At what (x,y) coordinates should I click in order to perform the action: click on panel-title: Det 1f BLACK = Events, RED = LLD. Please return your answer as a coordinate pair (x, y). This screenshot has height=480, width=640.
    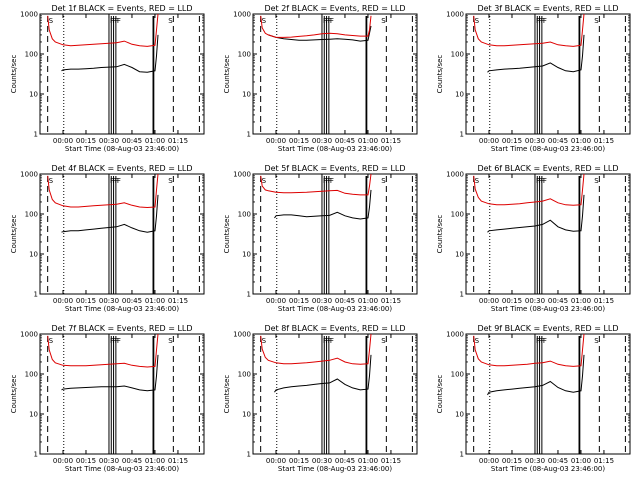
    Looking at the image, I should click on (121, 8).